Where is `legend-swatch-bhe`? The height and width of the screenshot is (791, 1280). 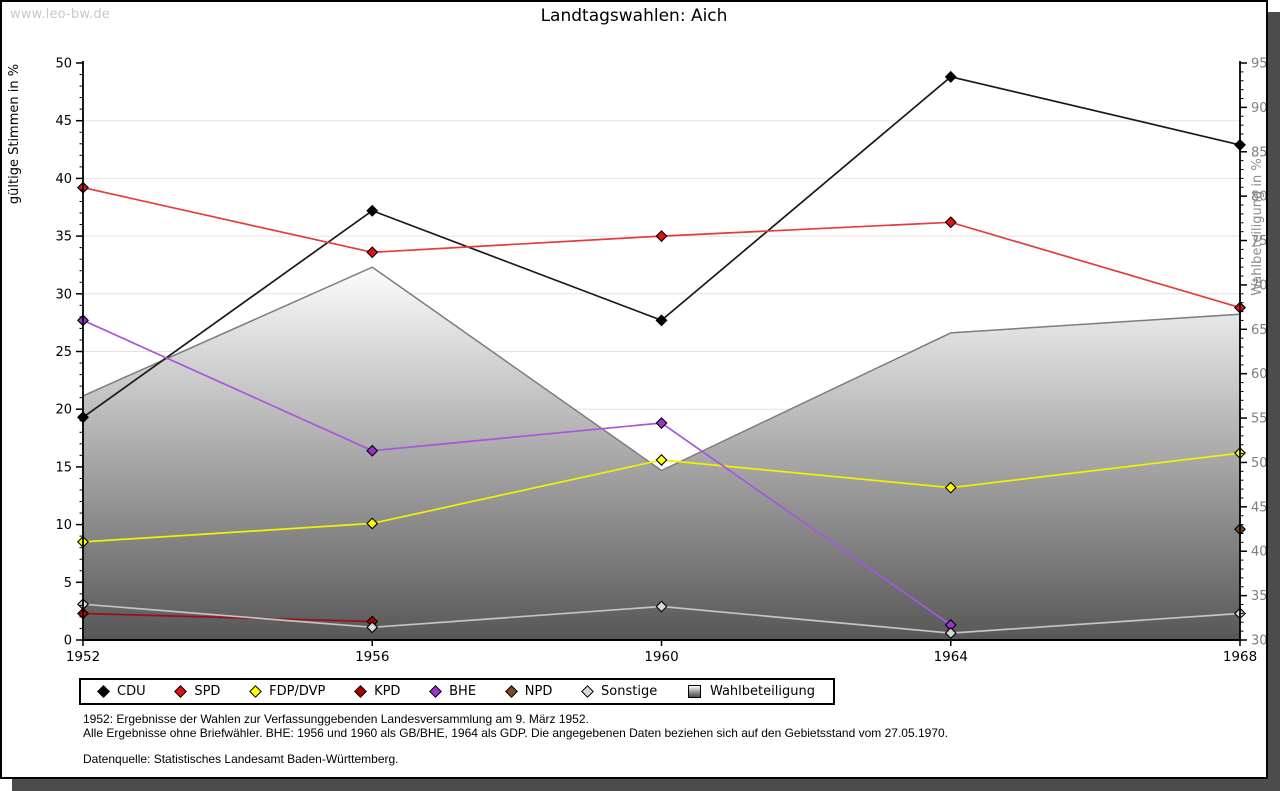
legend-swatch-bhe is located at coordinates (436, 691).